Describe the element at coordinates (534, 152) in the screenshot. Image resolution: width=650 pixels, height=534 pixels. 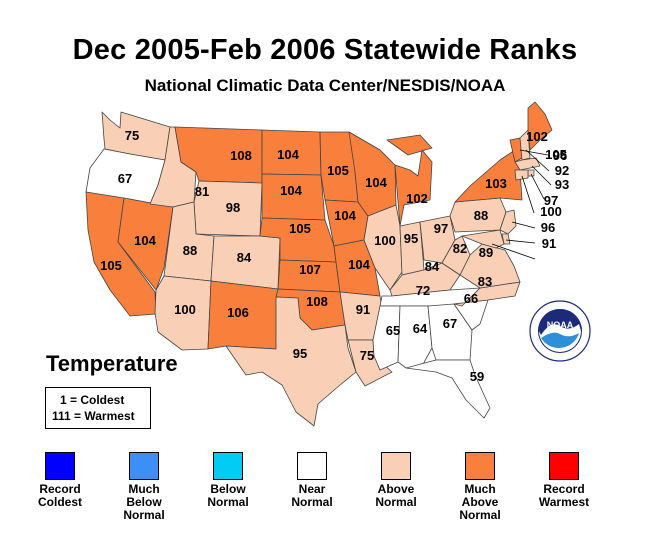
I see `leader-line-vt` at that location.